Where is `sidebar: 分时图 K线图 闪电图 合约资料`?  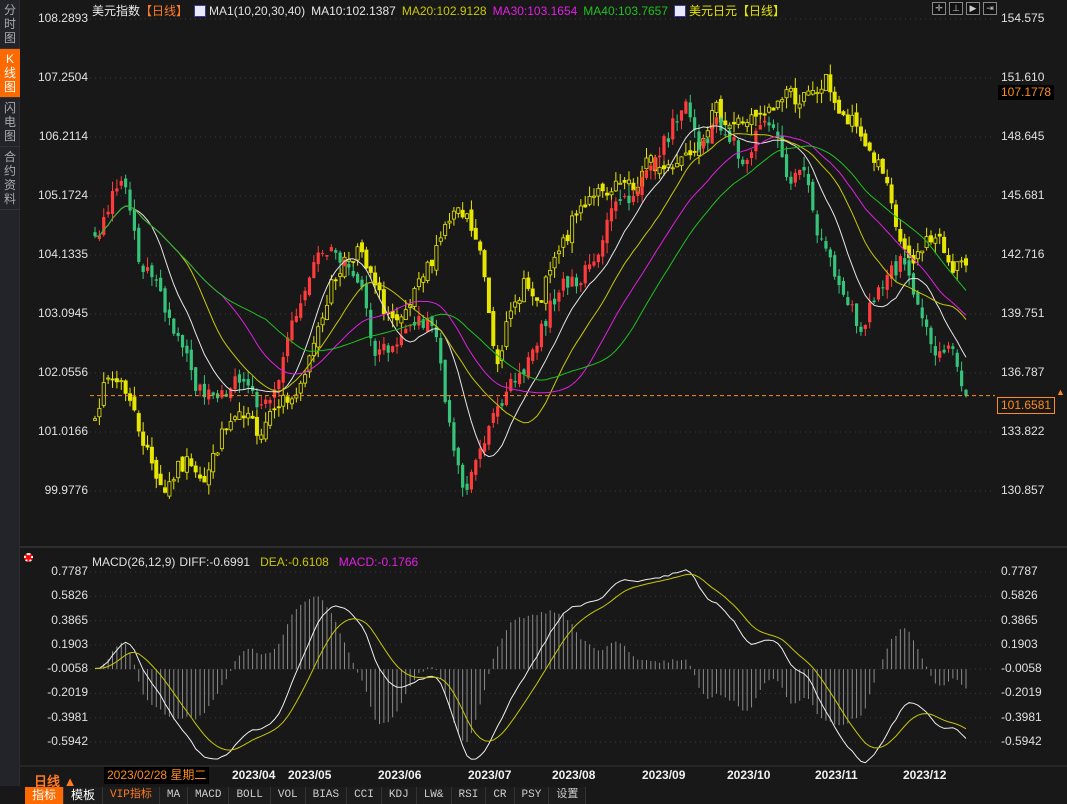
sidebar: 分时图 K线图 闪电图 合约资料 is located at coordinates (10, 393).